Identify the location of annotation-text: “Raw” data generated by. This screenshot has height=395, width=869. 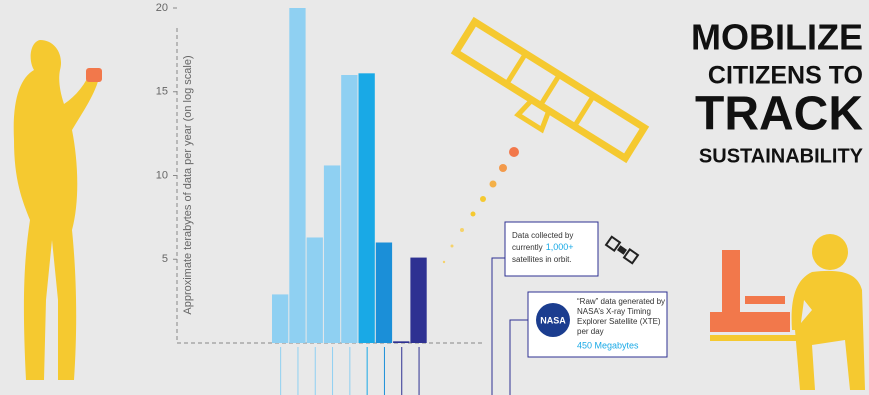
(621, 301).